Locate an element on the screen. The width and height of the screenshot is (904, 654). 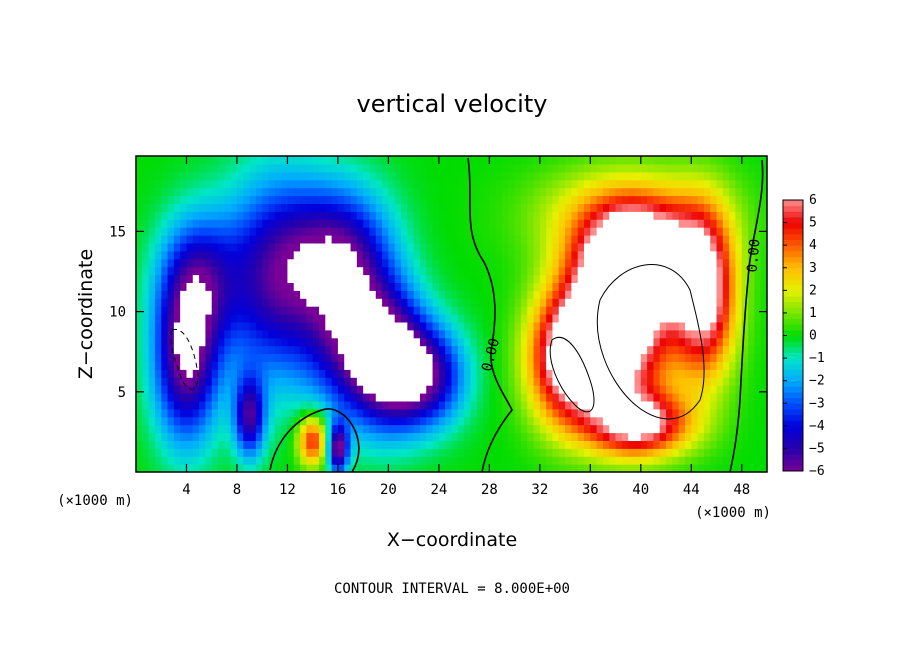
z-unit-label: (×1000 m) is located at coordinates (95, 501).